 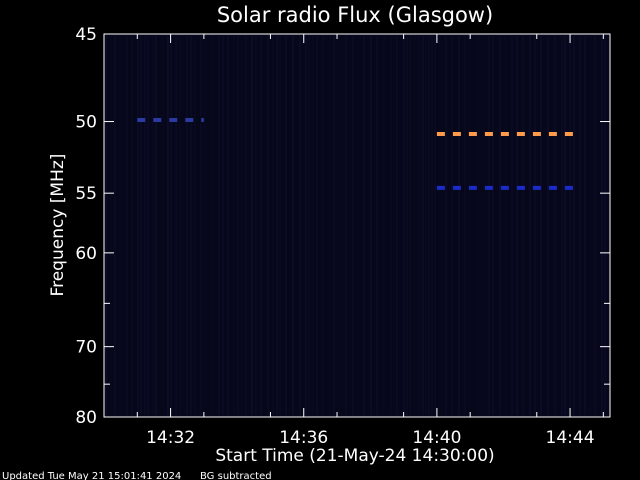 I want to click on y-tick-label: 45, so click(x=86, y=35).